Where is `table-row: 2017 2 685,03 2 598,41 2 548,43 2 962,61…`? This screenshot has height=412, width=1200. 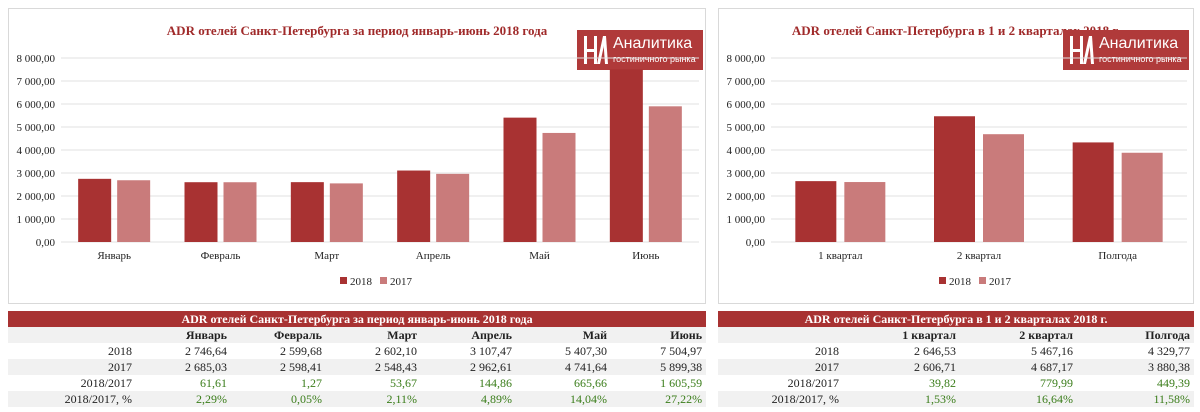
table-row: 2017 2 685,03 2 598,41 2 548,43 2 962,61… is located at coordinates (357, 367).